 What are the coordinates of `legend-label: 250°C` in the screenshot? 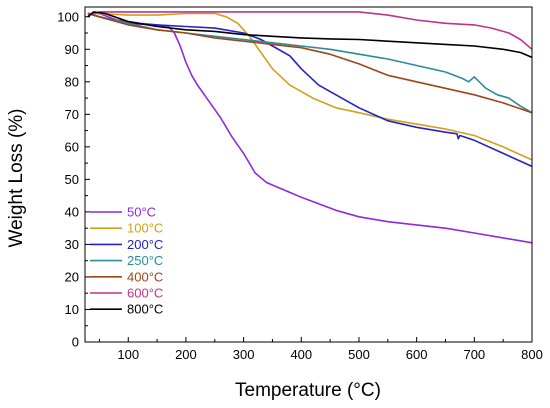 It's located at (145, 260).